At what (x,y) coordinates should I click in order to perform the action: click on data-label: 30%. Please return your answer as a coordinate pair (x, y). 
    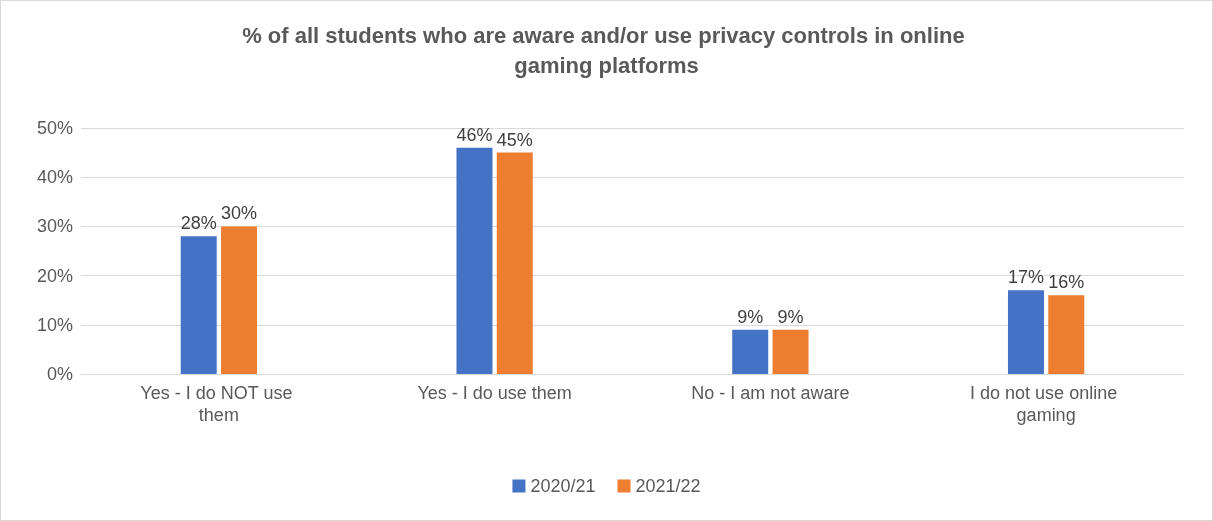
    Looking at the image, I should click on (239, 213).